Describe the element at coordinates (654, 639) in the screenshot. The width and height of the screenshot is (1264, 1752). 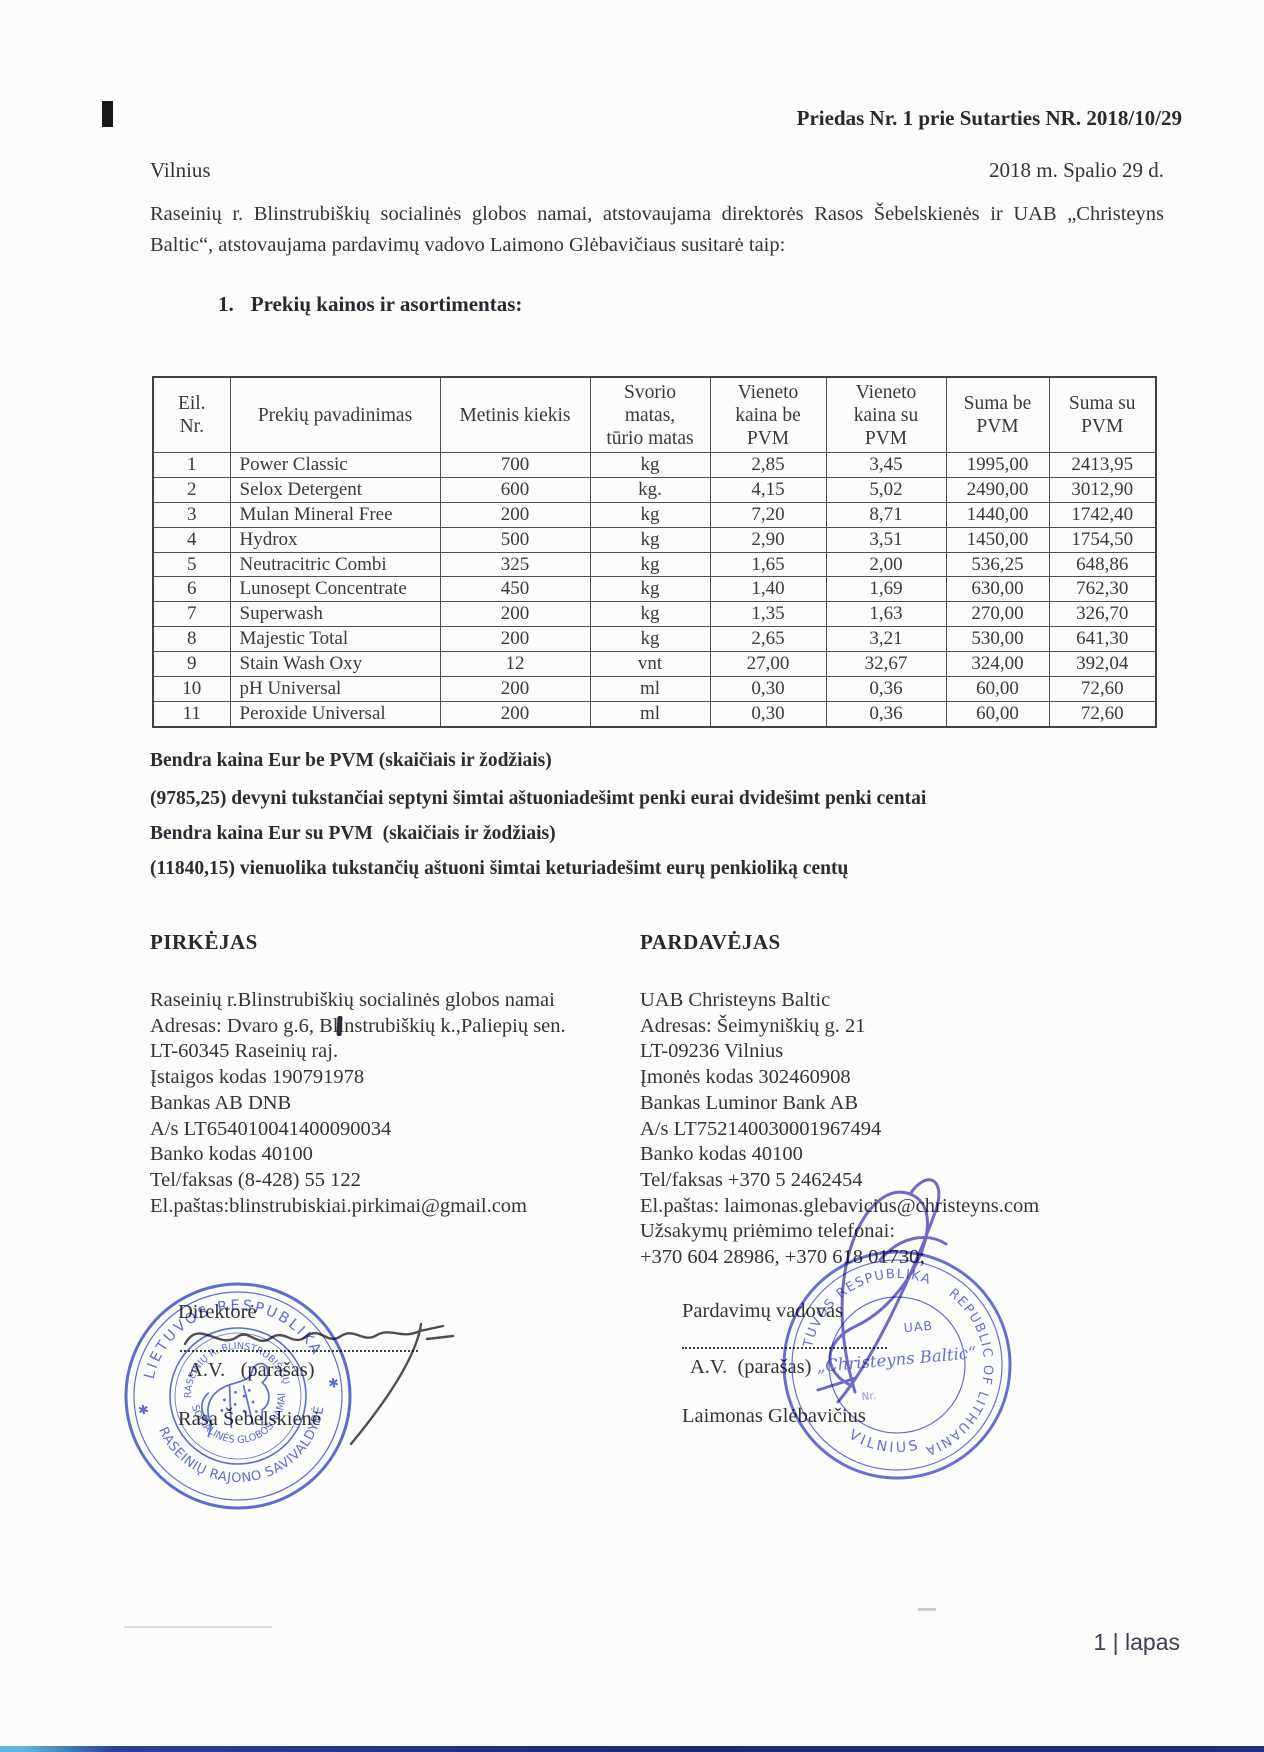
I see `table-row: 8 Majestic Total 200 kg 2,65 3,21 530,00 641,30` at that location.